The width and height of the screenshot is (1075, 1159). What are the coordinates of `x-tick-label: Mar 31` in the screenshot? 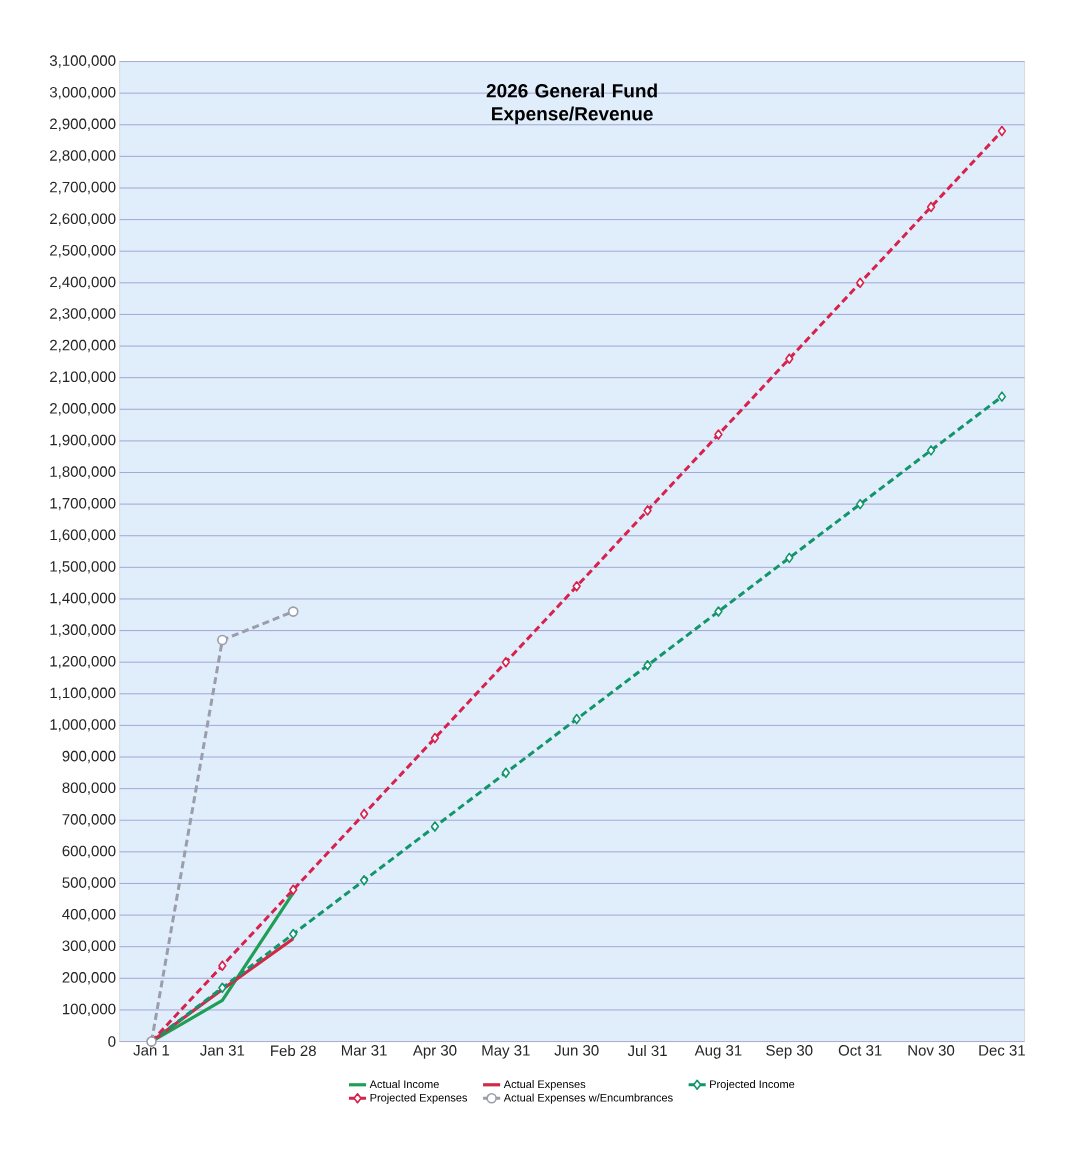 It's located at (364, 1050).